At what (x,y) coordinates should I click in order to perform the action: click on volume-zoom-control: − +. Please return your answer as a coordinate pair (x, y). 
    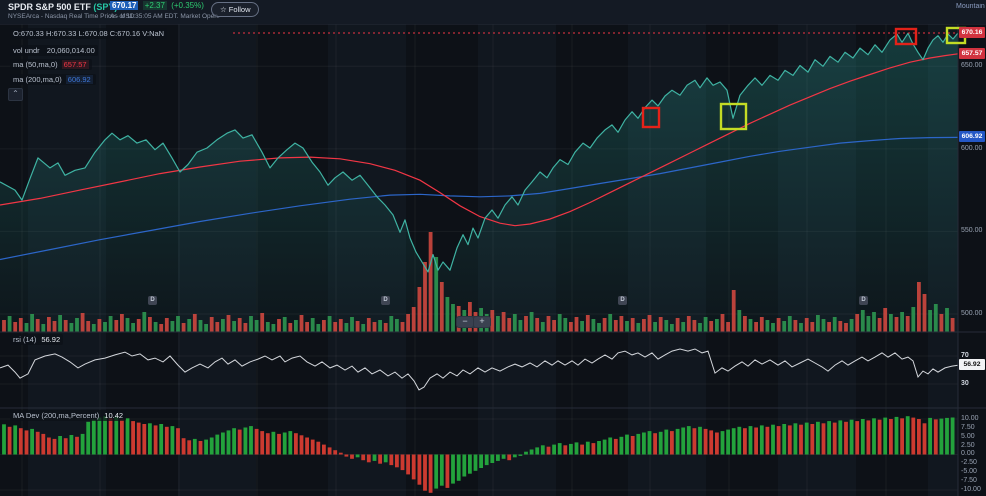
    Looking at the image, I should click on (473, 322).